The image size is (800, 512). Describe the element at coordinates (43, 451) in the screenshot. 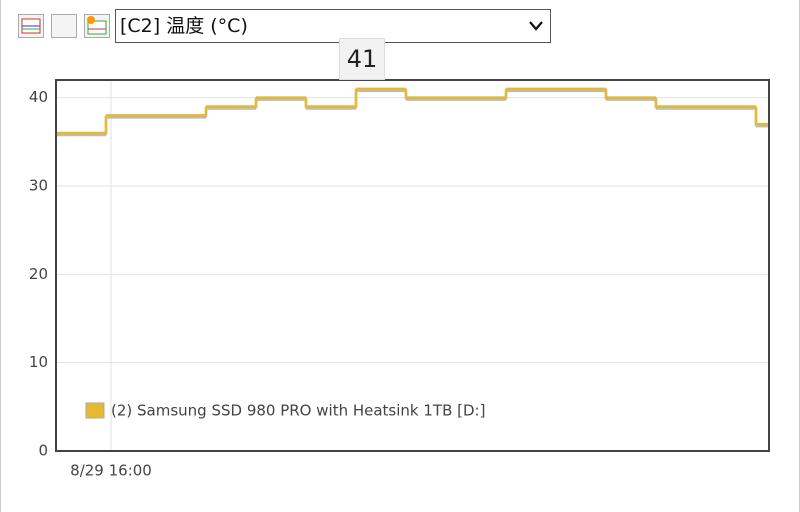

I see `y-tick-label: 0` at that location.